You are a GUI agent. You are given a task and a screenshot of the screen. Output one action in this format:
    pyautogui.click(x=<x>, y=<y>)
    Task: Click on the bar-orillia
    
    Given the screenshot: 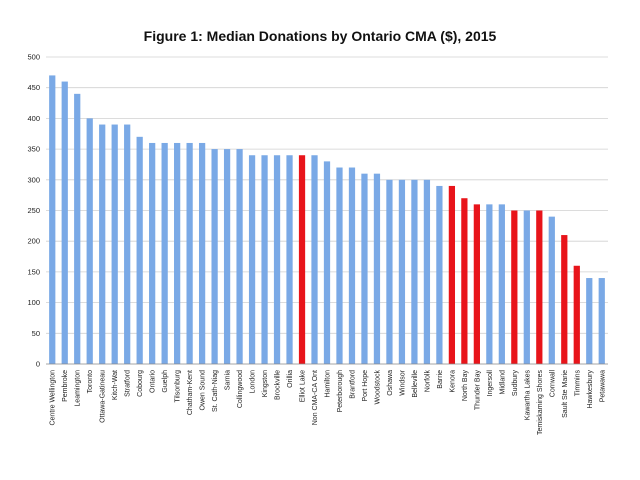 What is the action you would take?
    pyautogui.click(x=289, y=259)
    